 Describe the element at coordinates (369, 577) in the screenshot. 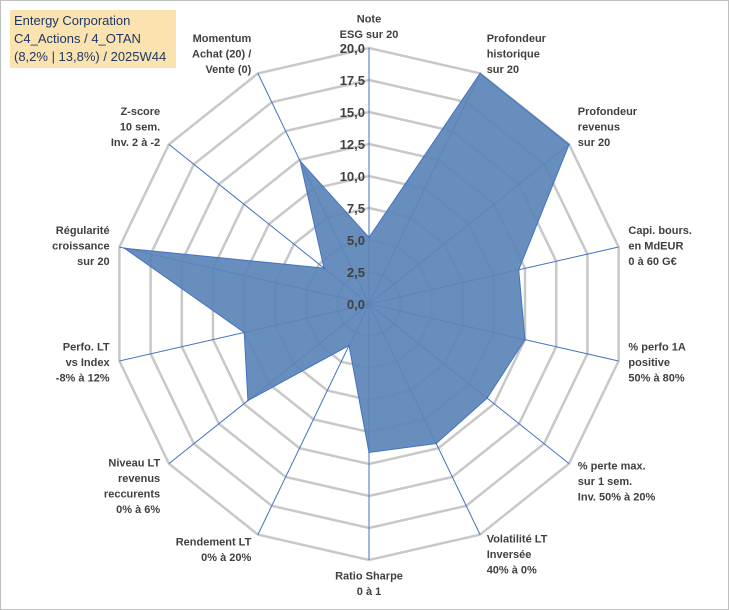

I see `axis-label: Ratio Sharpe` at that location.